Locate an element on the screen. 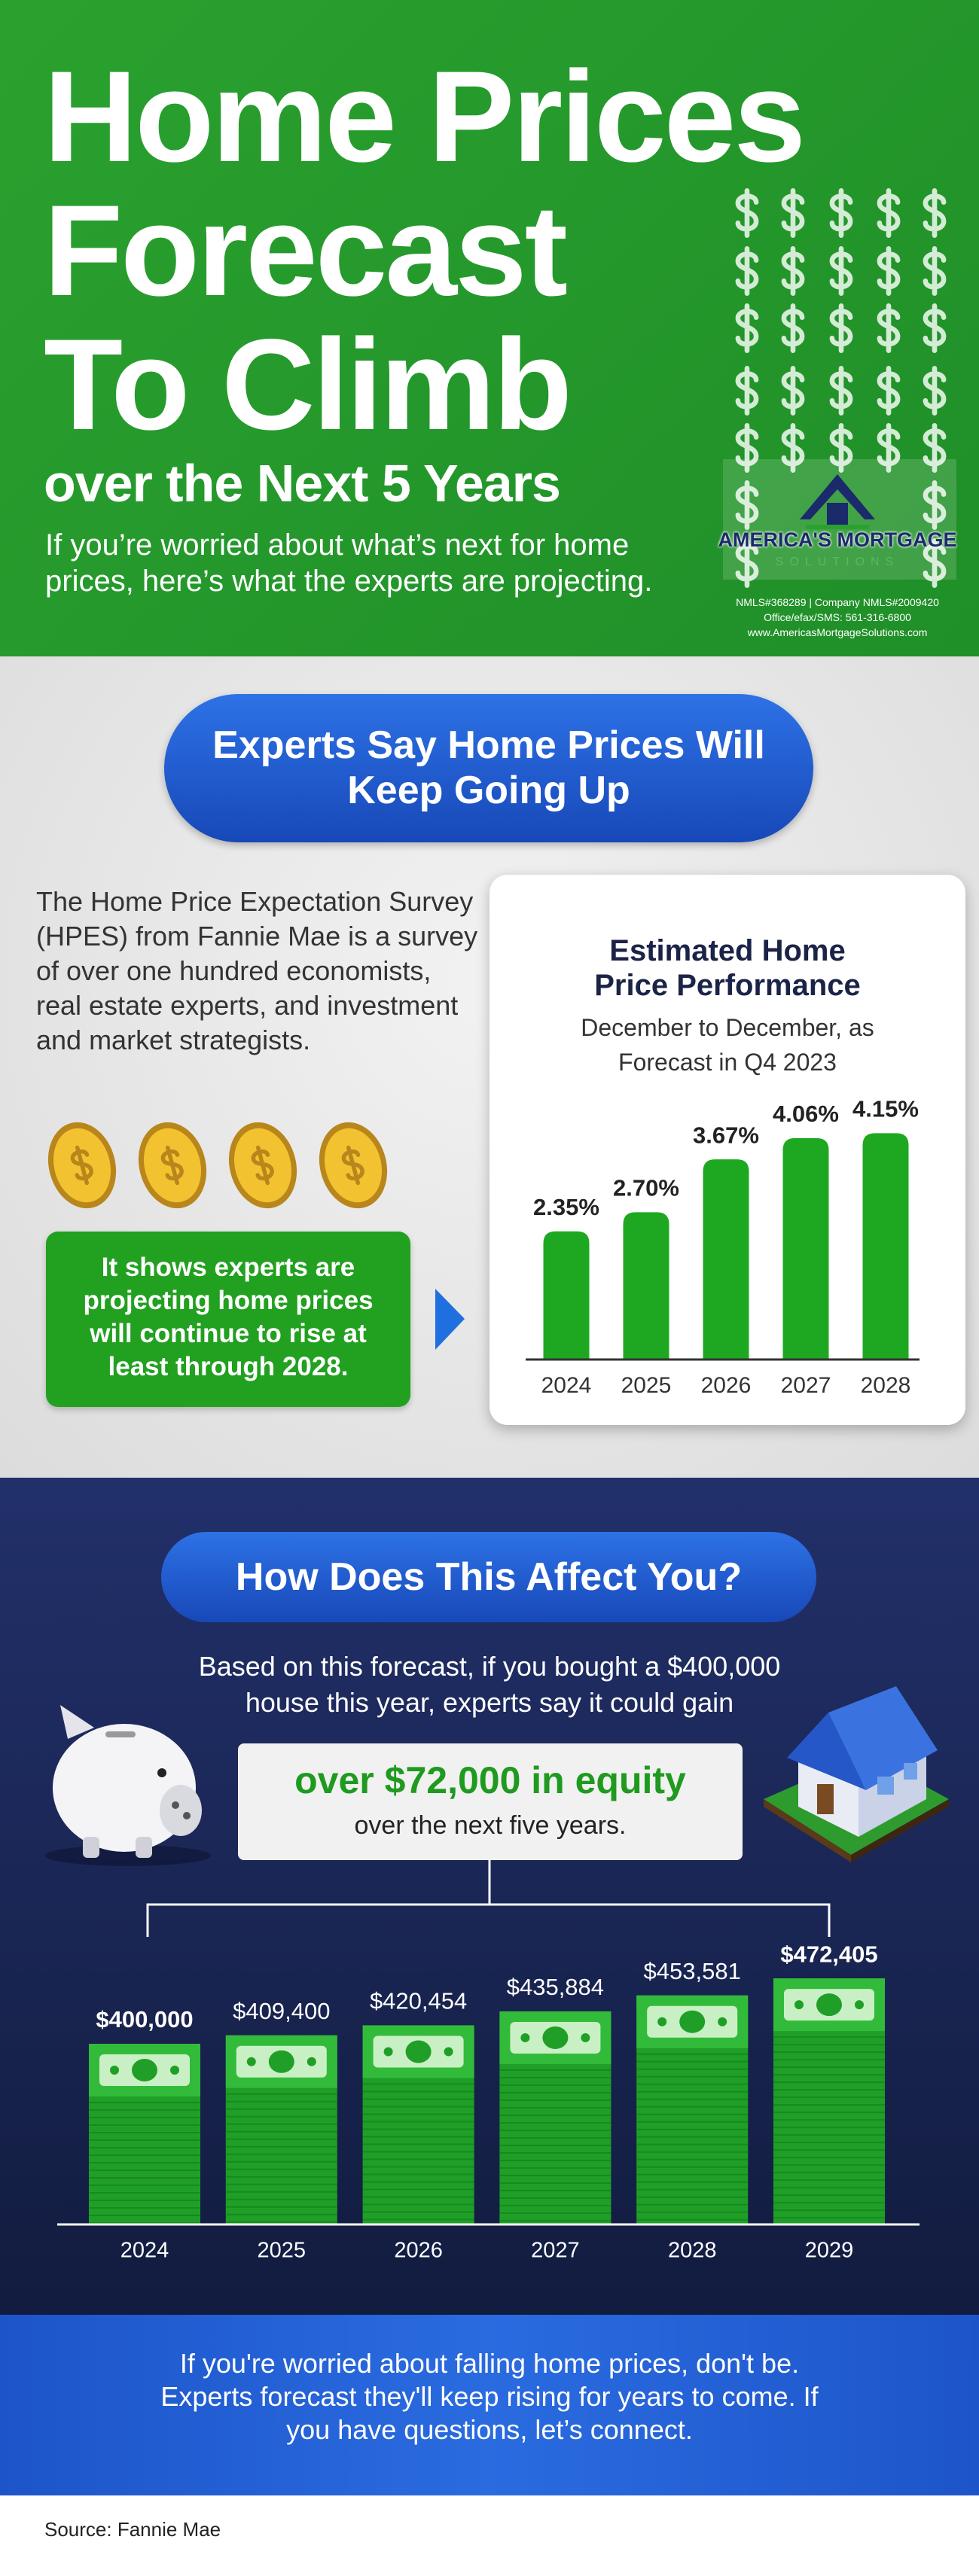 Image resolution: width=979 pixels, height=2576 pixels. source: Source: Fannie Mae is located at coordinates (132, 2530).